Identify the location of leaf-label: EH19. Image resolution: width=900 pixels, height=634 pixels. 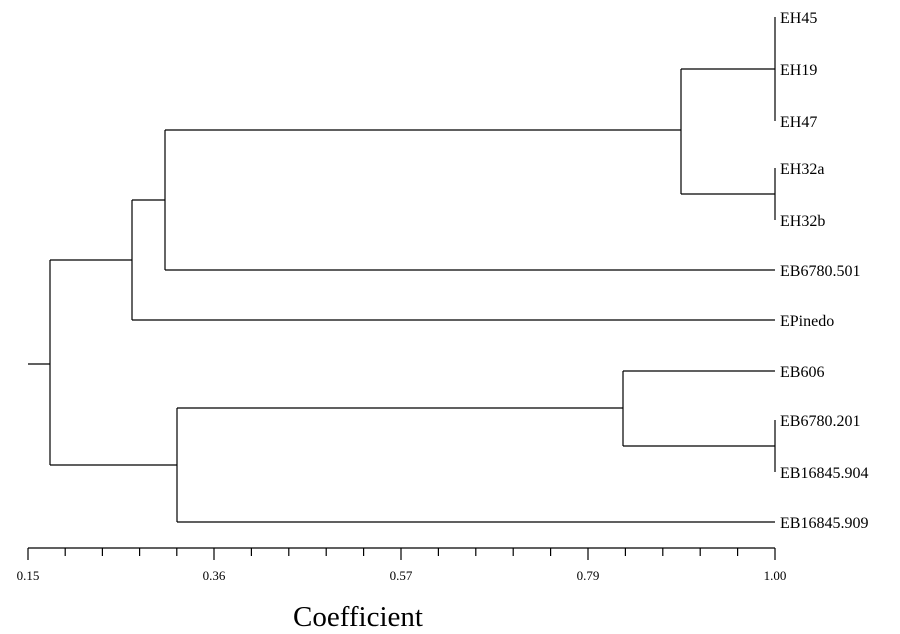
(798, 70).